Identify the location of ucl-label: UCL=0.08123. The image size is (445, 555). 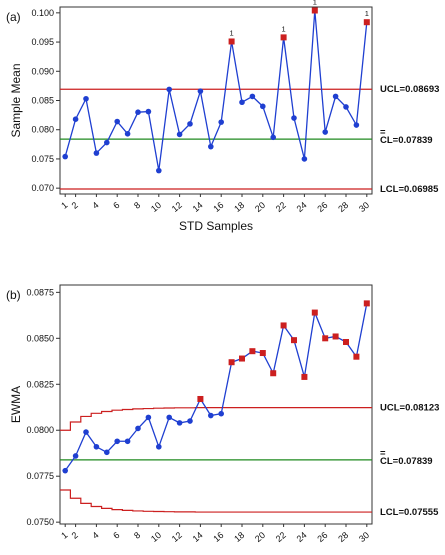
(409, 408).